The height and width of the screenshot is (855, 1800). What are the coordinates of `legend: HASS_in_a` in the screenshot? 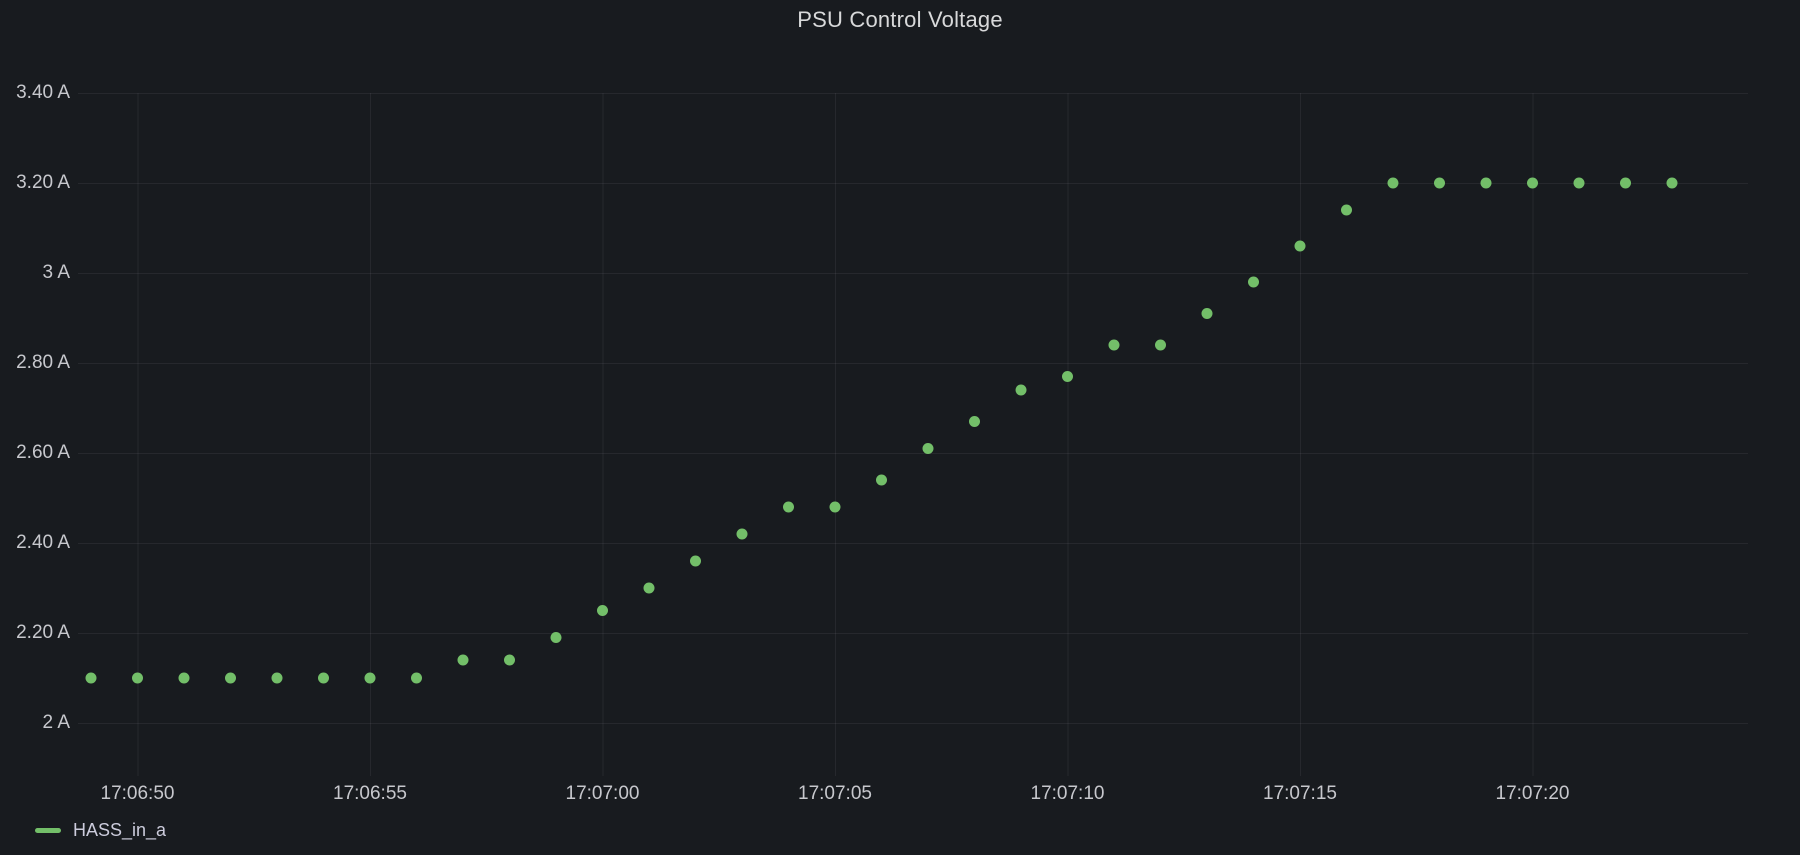 It's located at (100, 830).